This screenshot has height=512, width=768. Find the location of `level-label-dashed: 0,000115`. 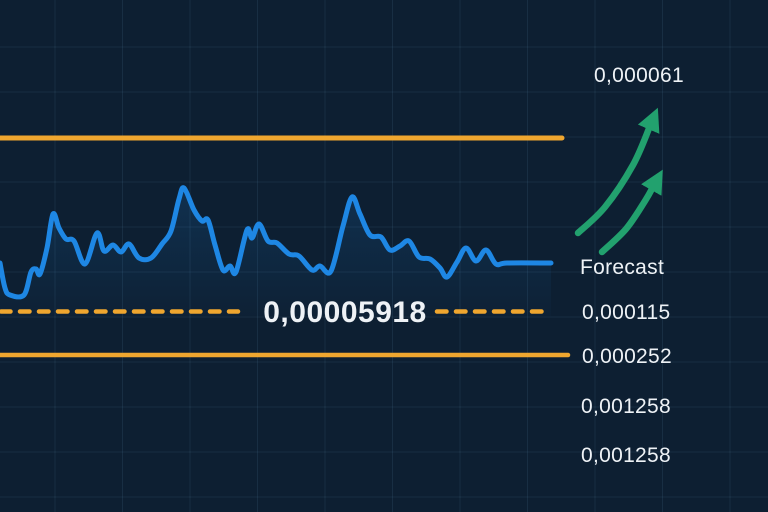

level-label-dashed: 0,000115 is located at coordinates (626, 312).